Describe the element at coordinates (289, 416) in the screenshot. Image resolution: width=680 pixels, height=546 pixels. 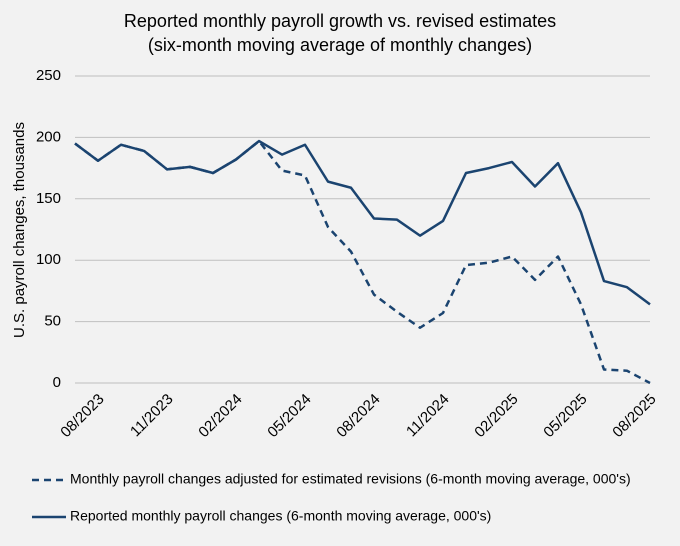
I see `x-tick-label: 05/2024` at that location.